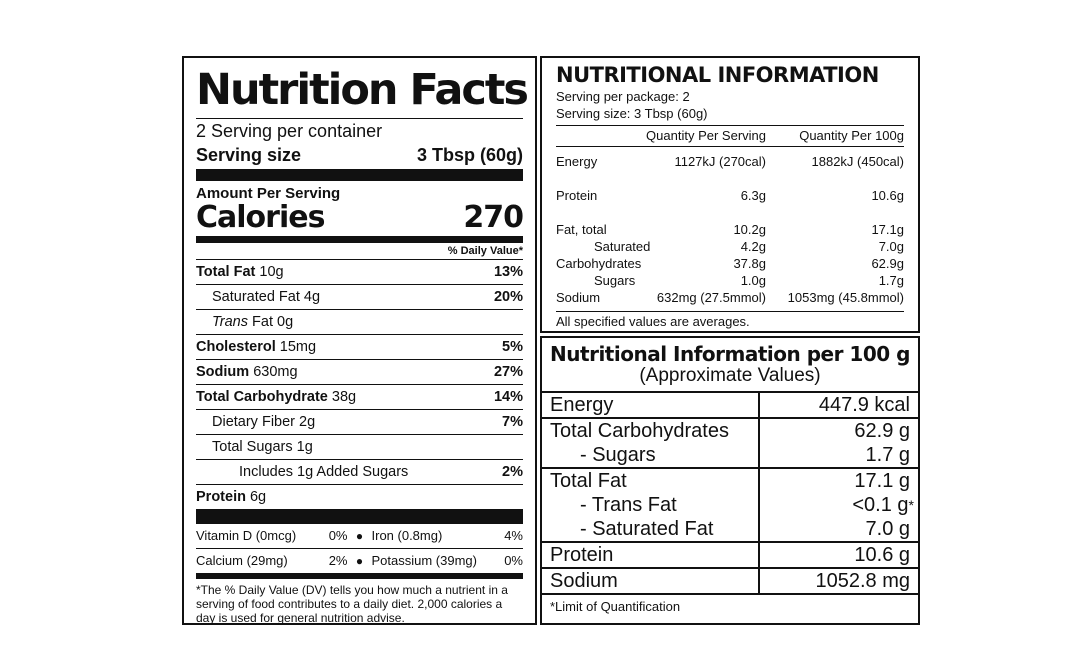 The image size is (1068, 671). I want to click on nutrient-dv: 14%, so click(508, 397).